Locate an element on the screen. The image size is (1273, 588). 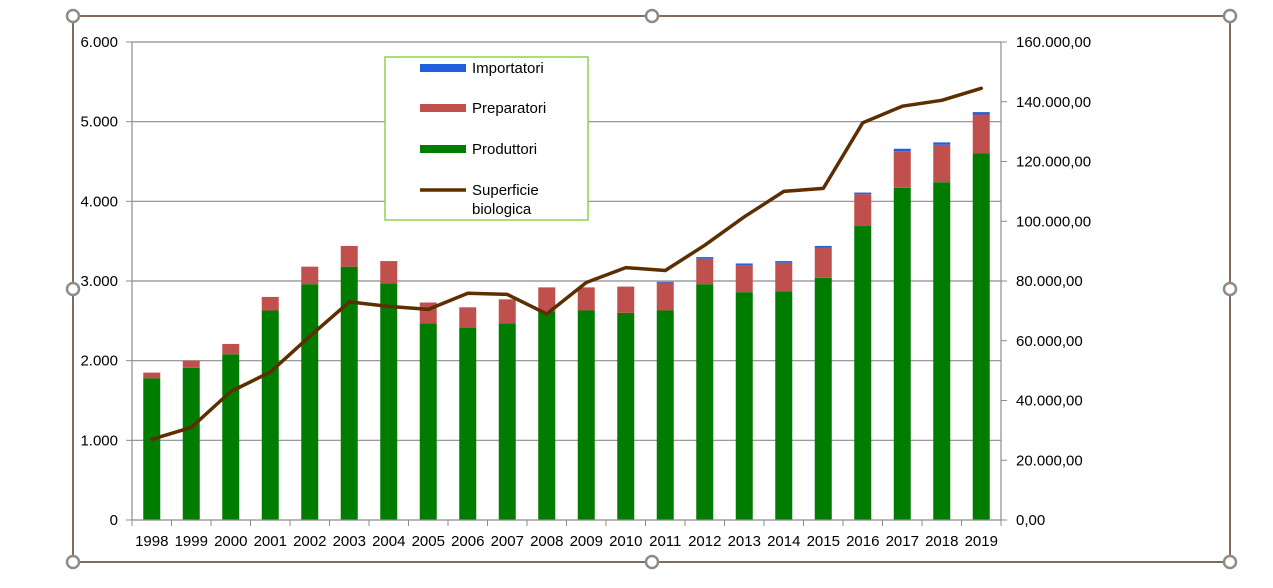
legend-label-line: Superficie is located at coordinates (505, 190).